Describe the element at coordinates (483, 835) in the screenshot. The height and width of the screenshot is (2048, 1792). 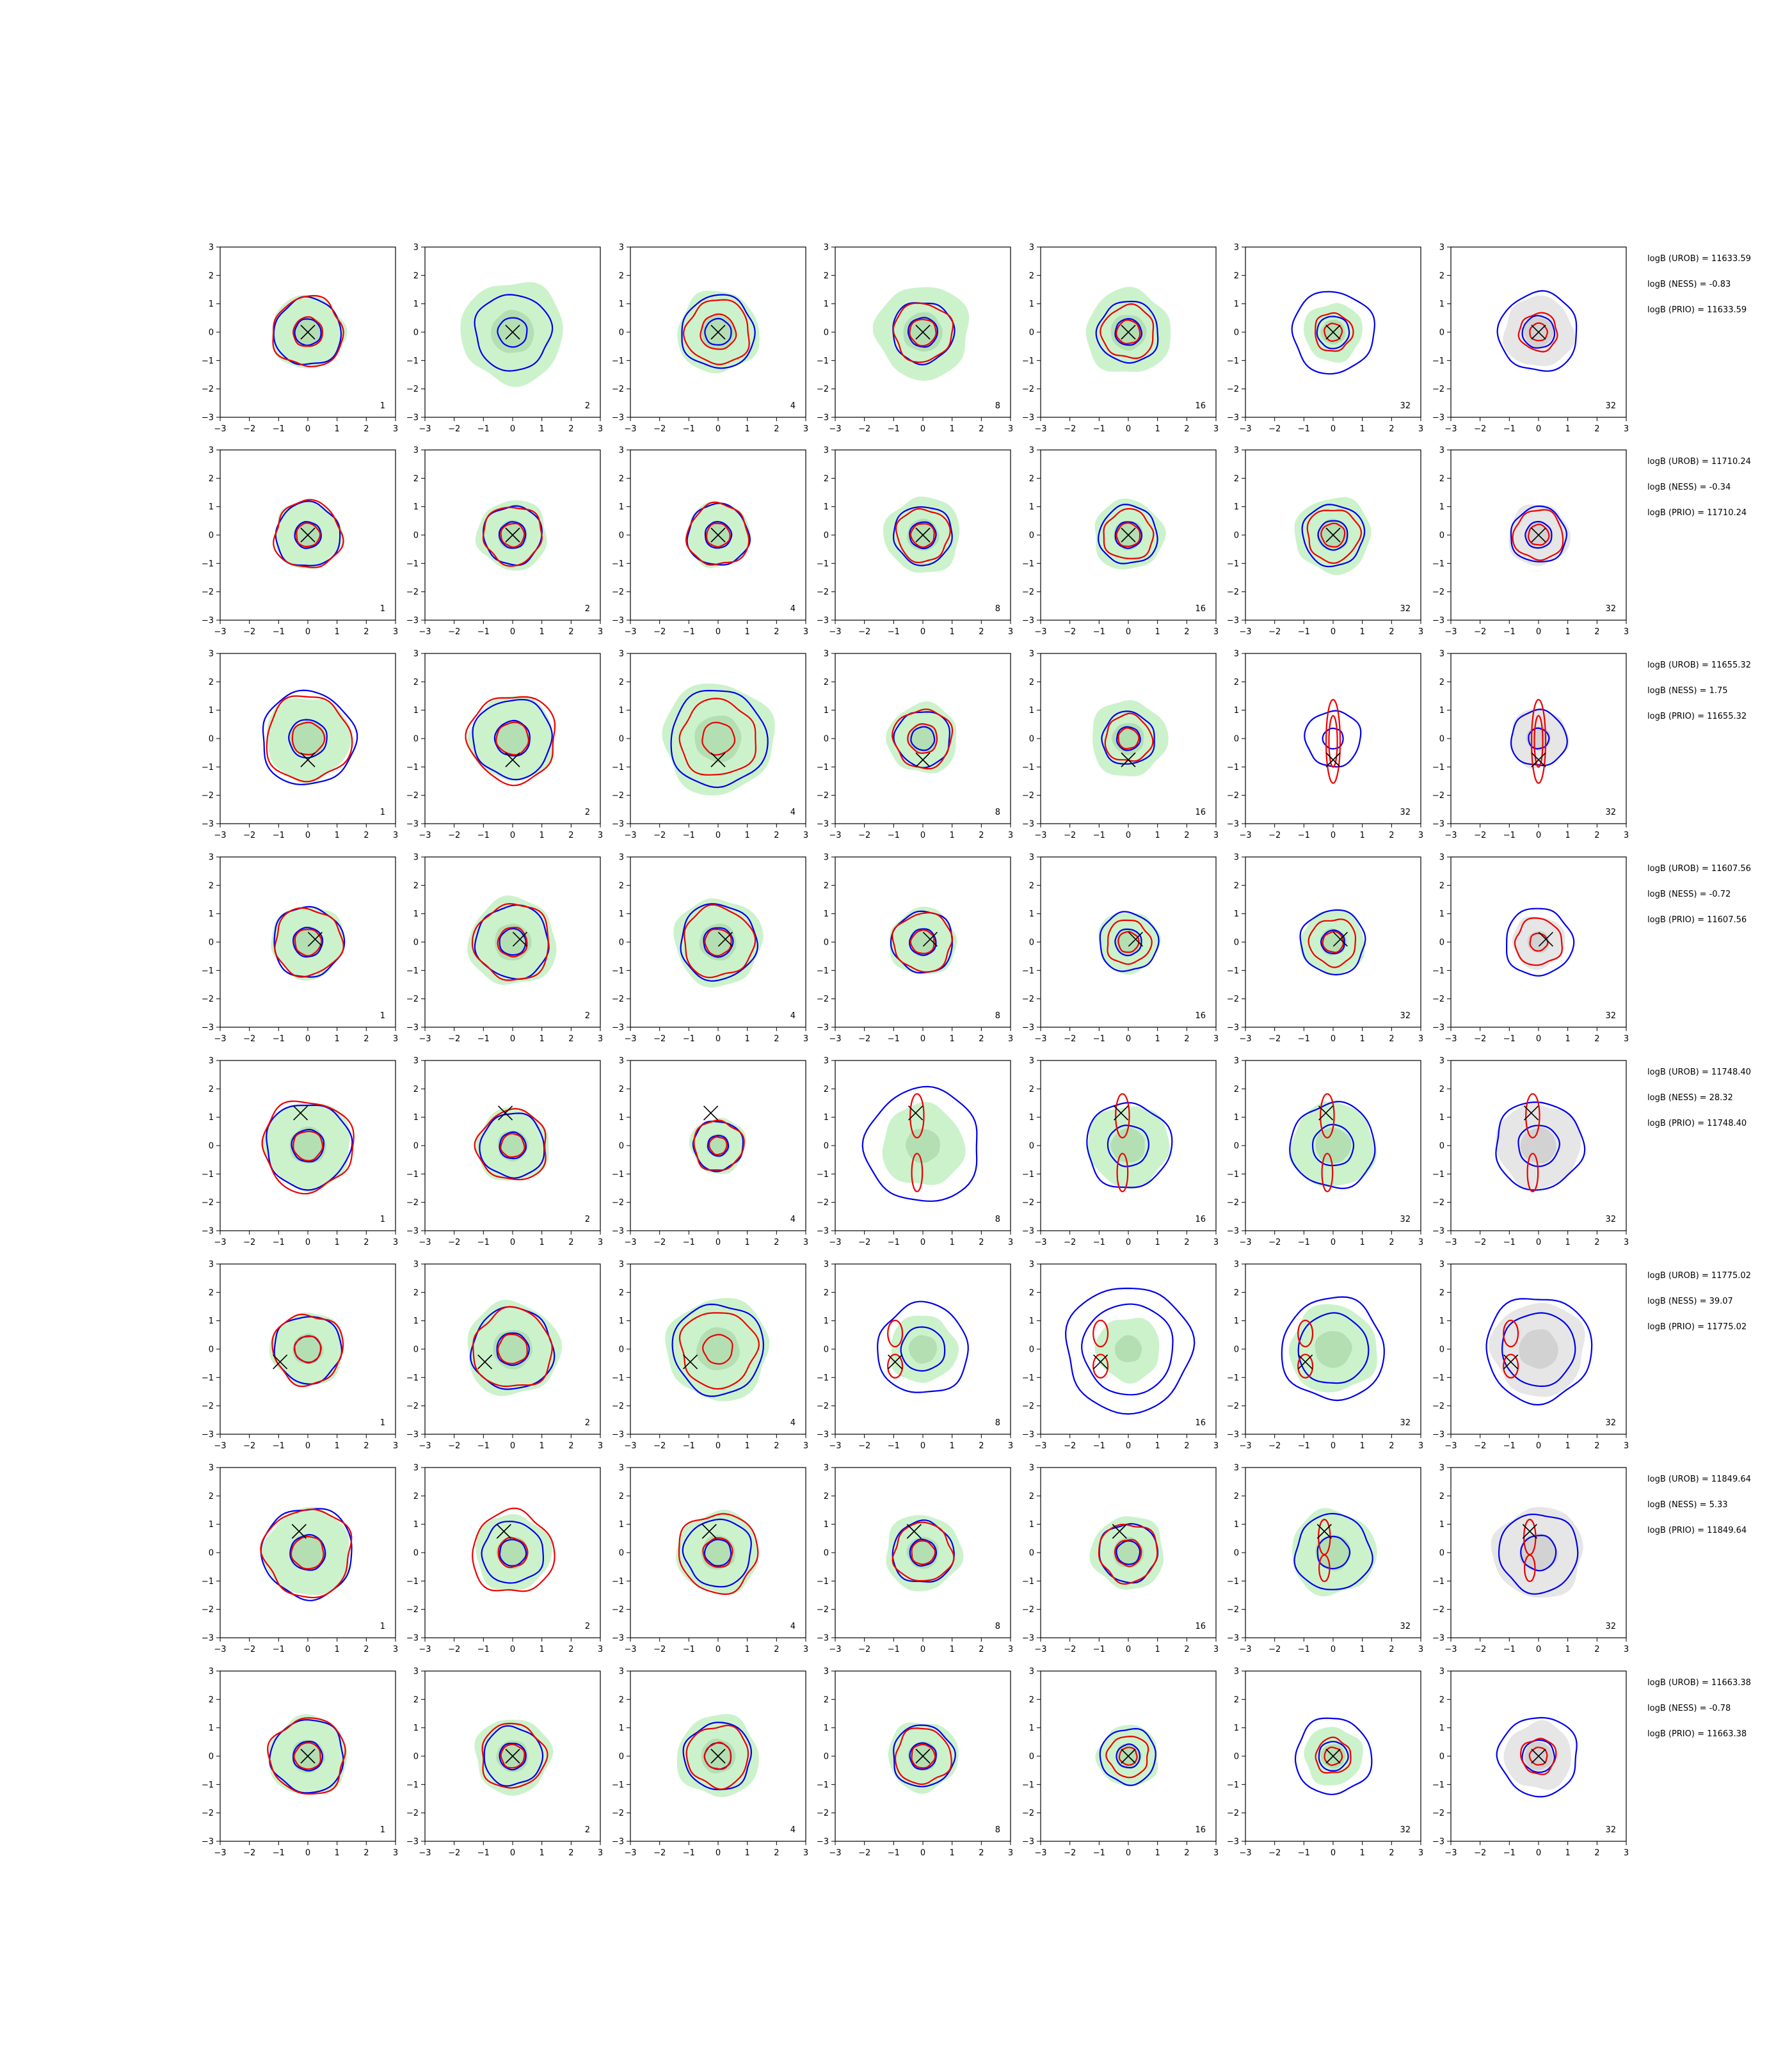
I see `x-tick-label: −1` at that location.